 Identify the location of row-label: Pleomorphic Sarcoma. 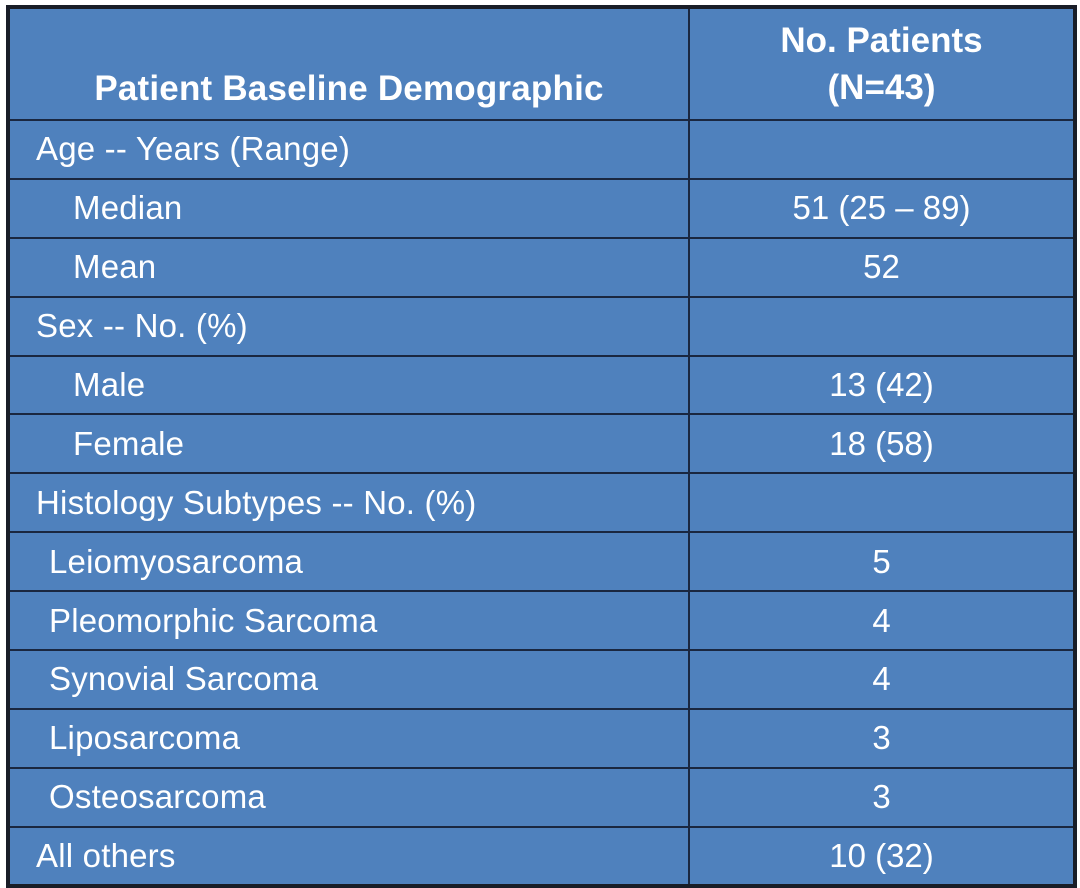
(348, 621).